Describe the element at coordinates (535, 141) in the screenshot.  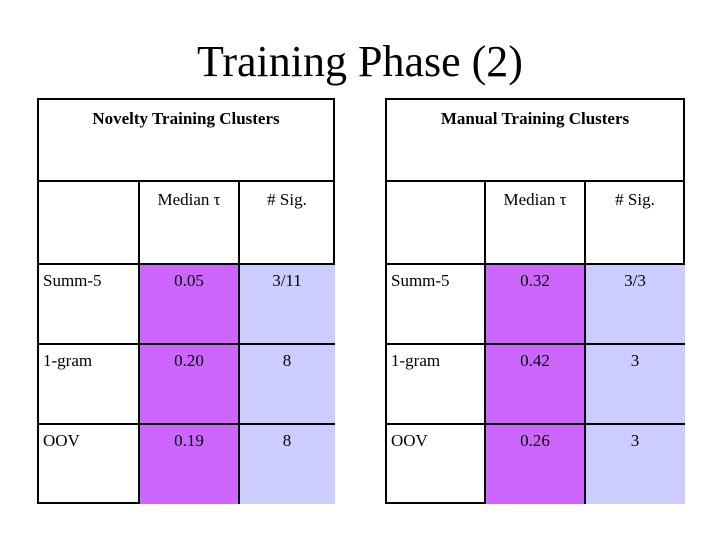
I see `manual-table-caption: Manual Training Clusters` at that location.